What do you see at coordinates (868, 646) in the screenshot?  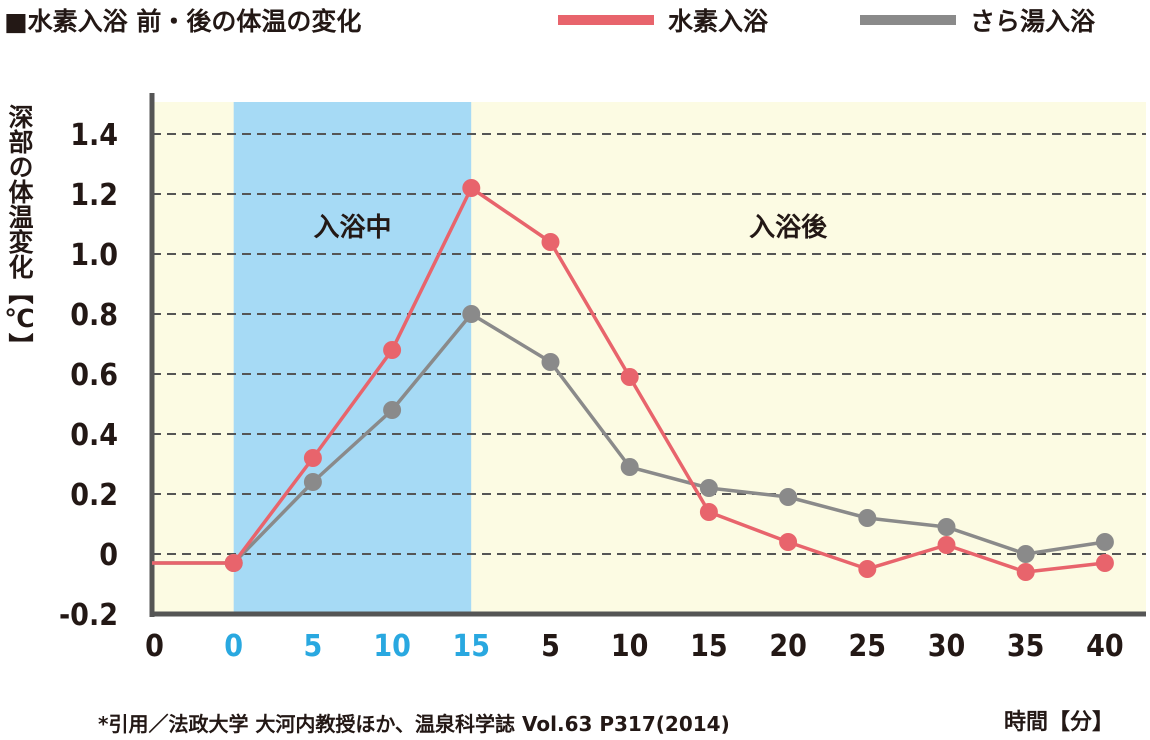 I see `x-tick-label: 25` at bounding box center [868, 646].